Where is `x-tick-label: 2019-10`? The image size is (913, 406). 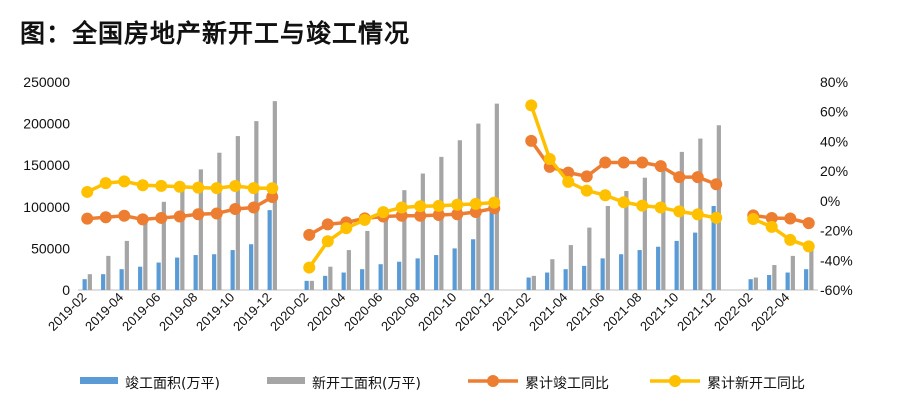 x-tick-label: 2019-10 is located at coordinates (215, 312).